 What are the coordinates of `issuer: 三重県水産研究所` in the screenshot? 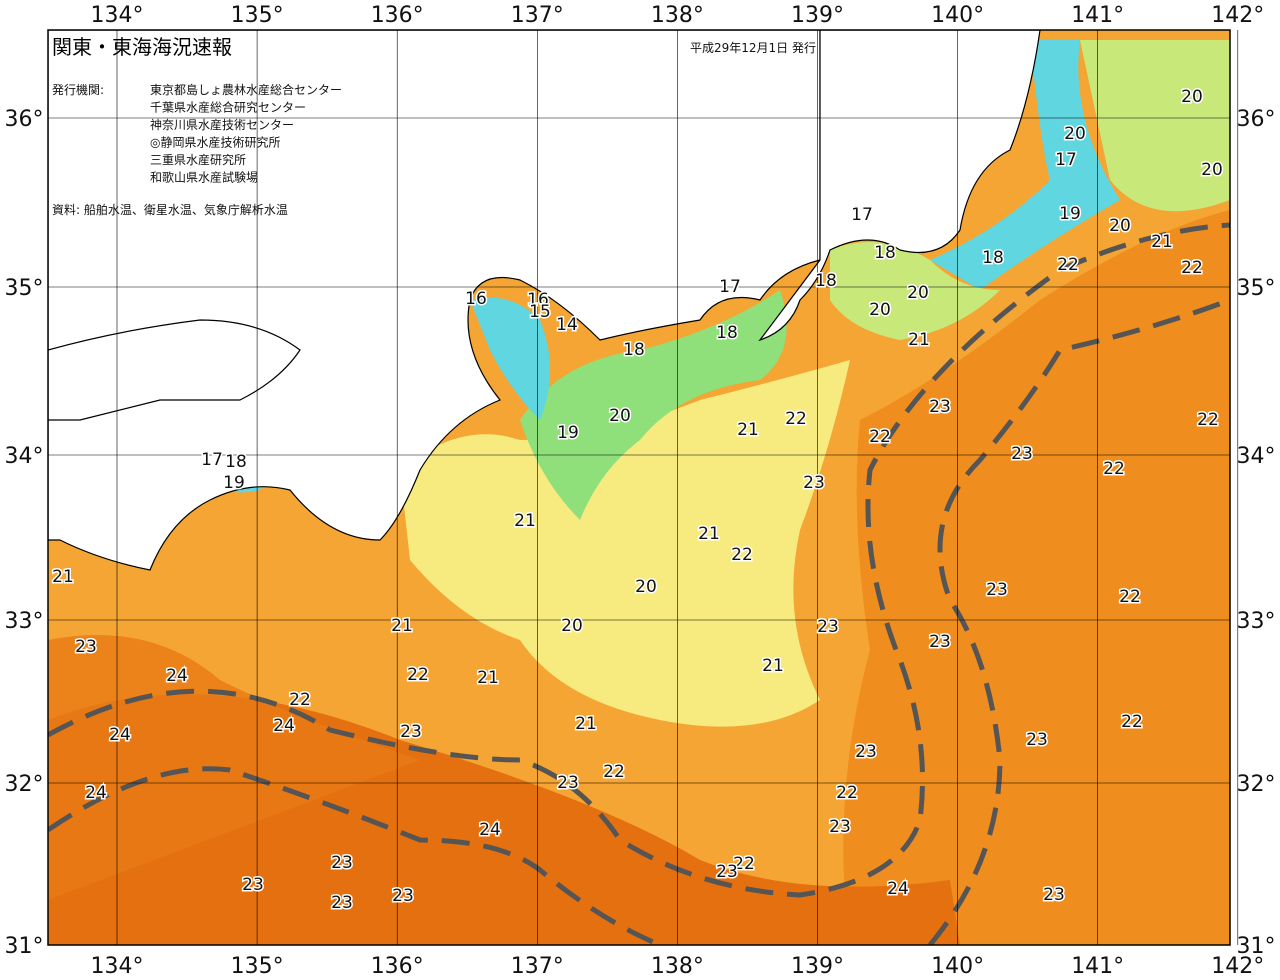 It's located at (198, 159).